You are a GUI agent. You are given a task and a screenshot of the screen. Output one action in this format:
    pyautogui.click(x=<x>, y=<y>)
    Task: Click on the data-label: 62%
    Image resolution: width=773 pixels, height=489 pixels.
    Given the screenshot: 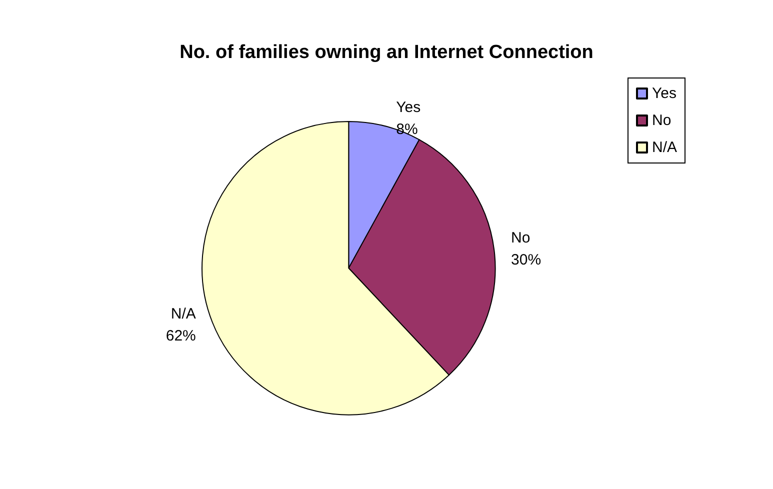 What is the action you would take?
    pyautogui.click(x=181, y=336)
    